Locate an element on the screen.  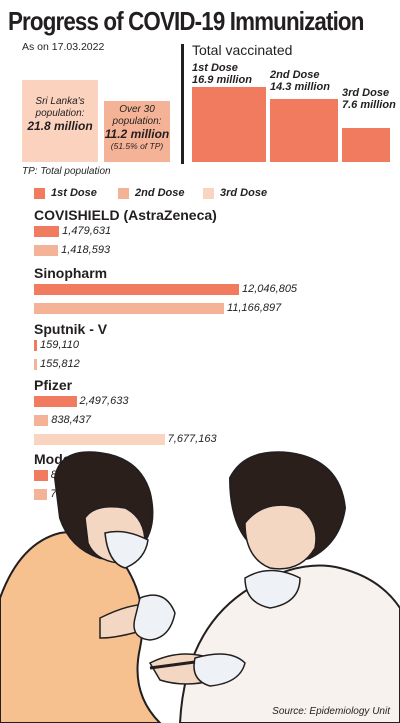
dose3-total-bar is located at coordinates (366, 145).